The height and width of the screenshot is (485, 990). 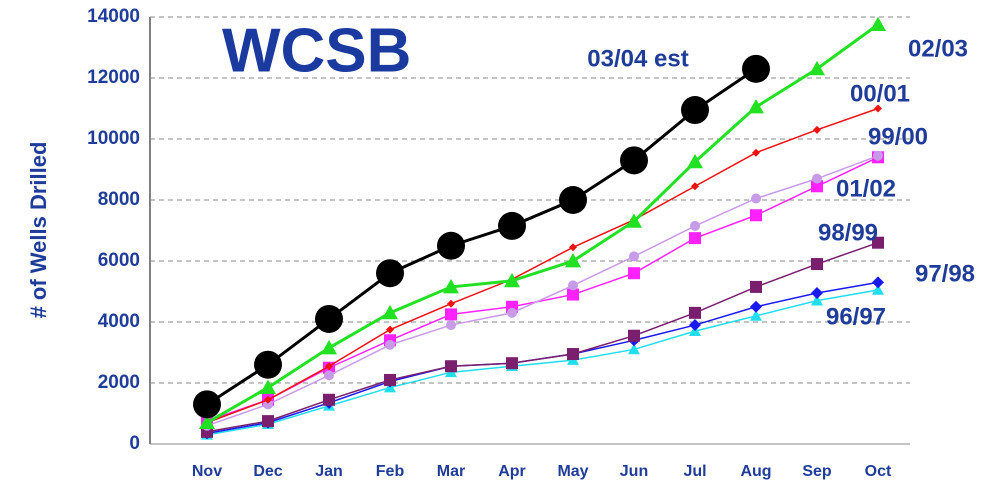 What do you see at coordinates (878, 471) in the screenshot?
I see `x-tick-label: Oct` at bounding box center [878, 471].